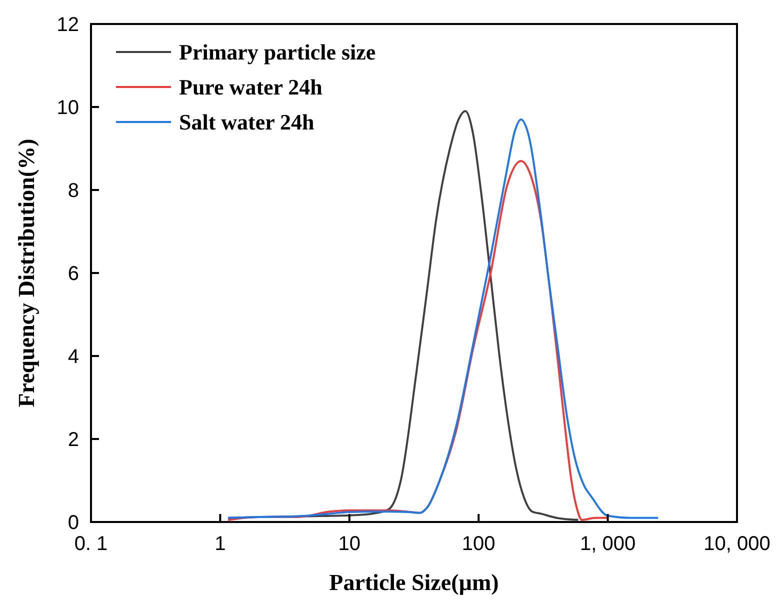  What do you see at coordinates (91, 544) in the screenshot?
I see `x-tick-label: 0. 1` at bounding box center [91, 544].